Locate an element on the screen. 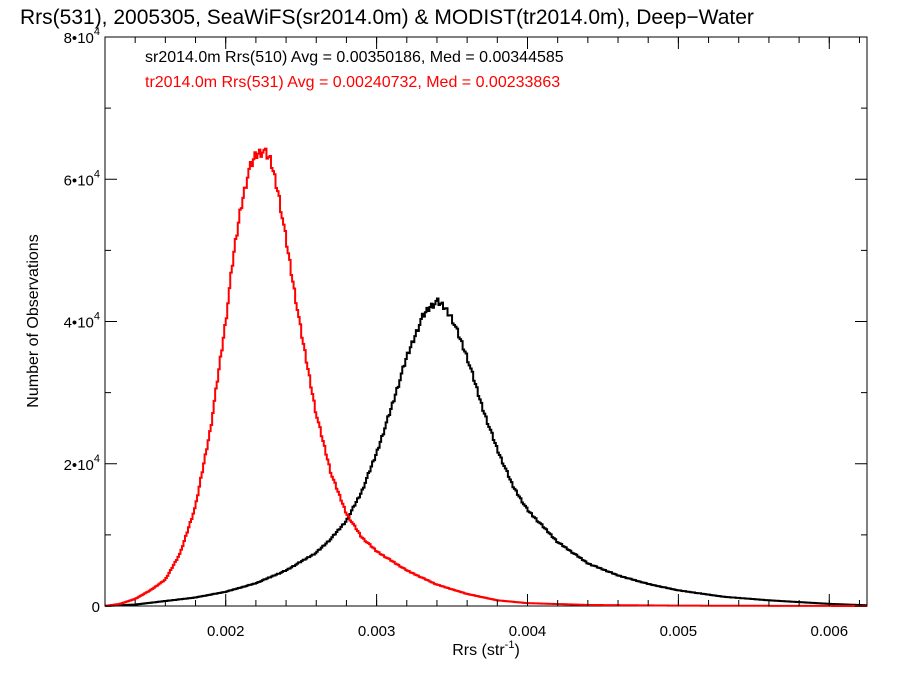  y-axis-label: Number of Observations is located at coordinates (33, 320).